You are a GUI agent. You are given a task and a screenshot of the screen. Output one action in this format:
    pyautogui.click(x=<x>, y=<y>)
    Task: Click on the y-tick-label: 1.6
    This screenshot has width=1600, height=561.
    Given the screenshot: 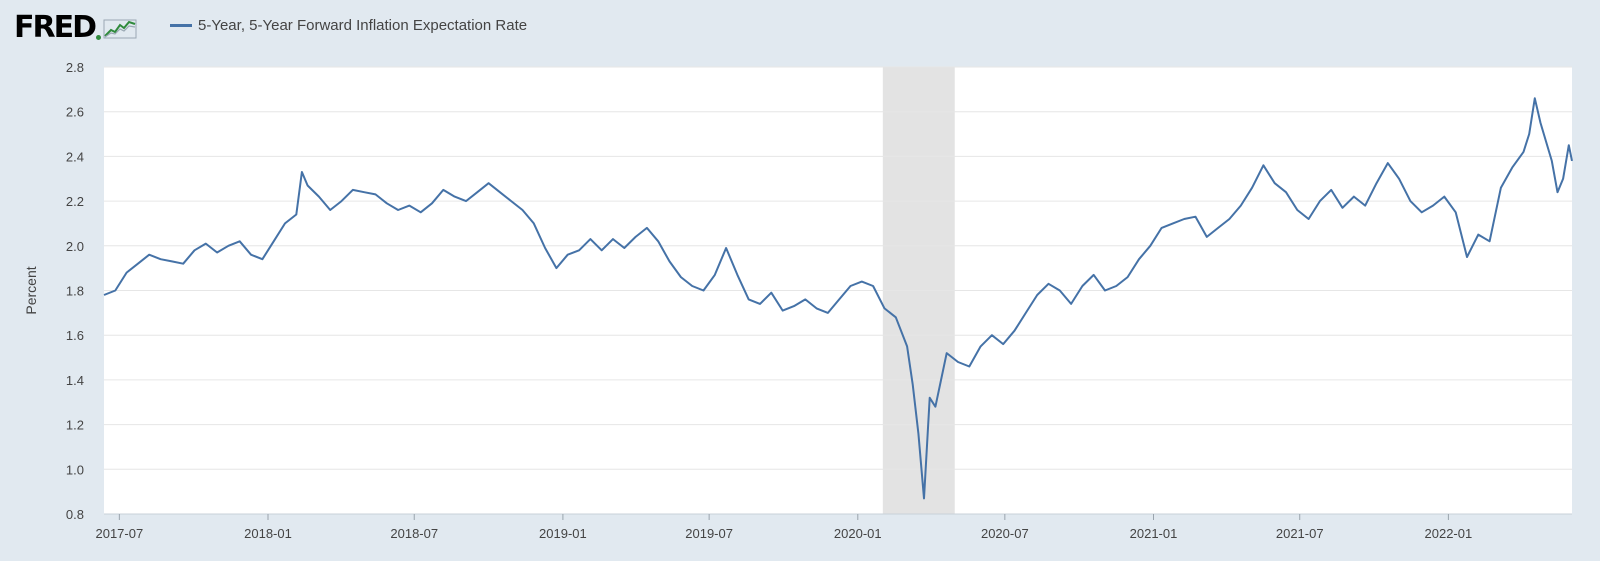 What is the action you would take?
    pyautogui.click(x=75, y=335)
    